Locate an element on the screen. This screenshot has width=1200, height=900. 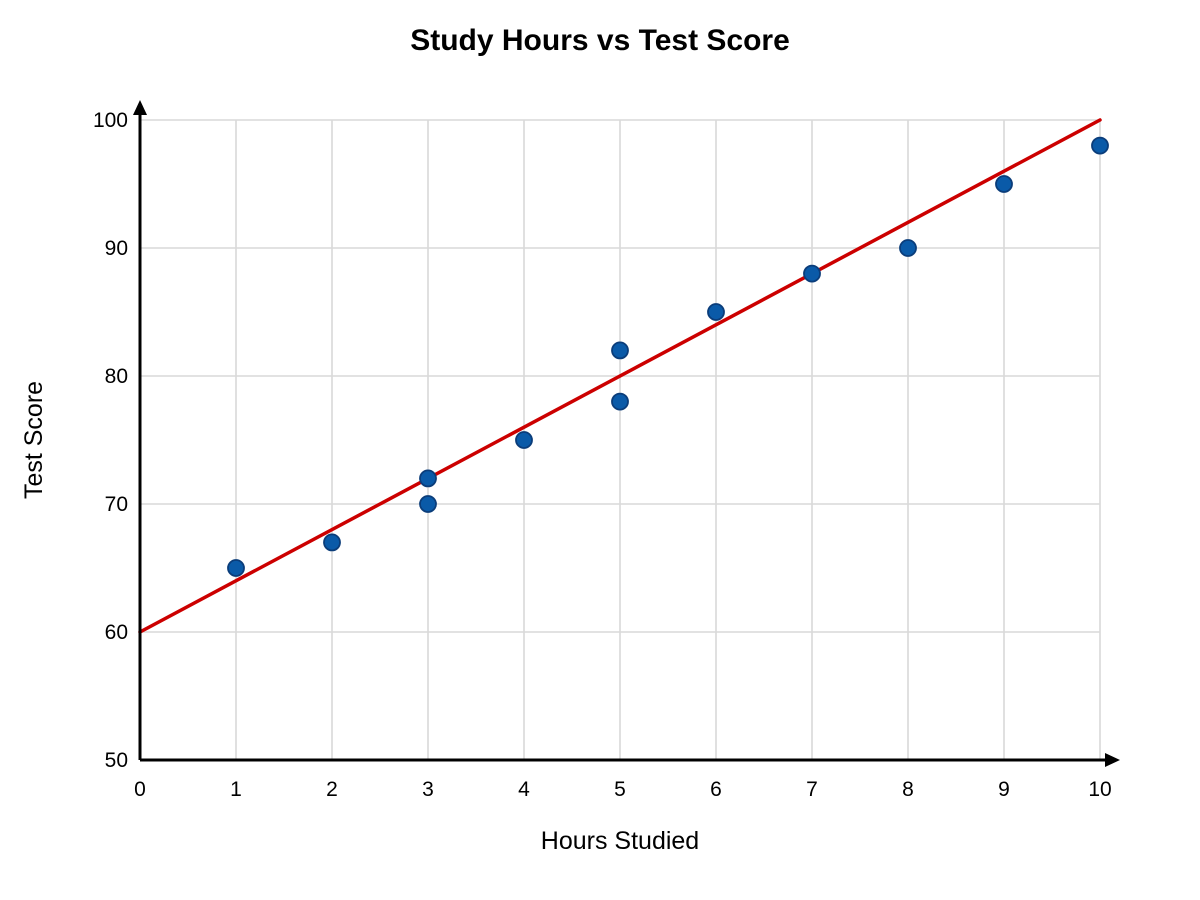
x-tick-label: 3 is located at coordinates (428, 789).